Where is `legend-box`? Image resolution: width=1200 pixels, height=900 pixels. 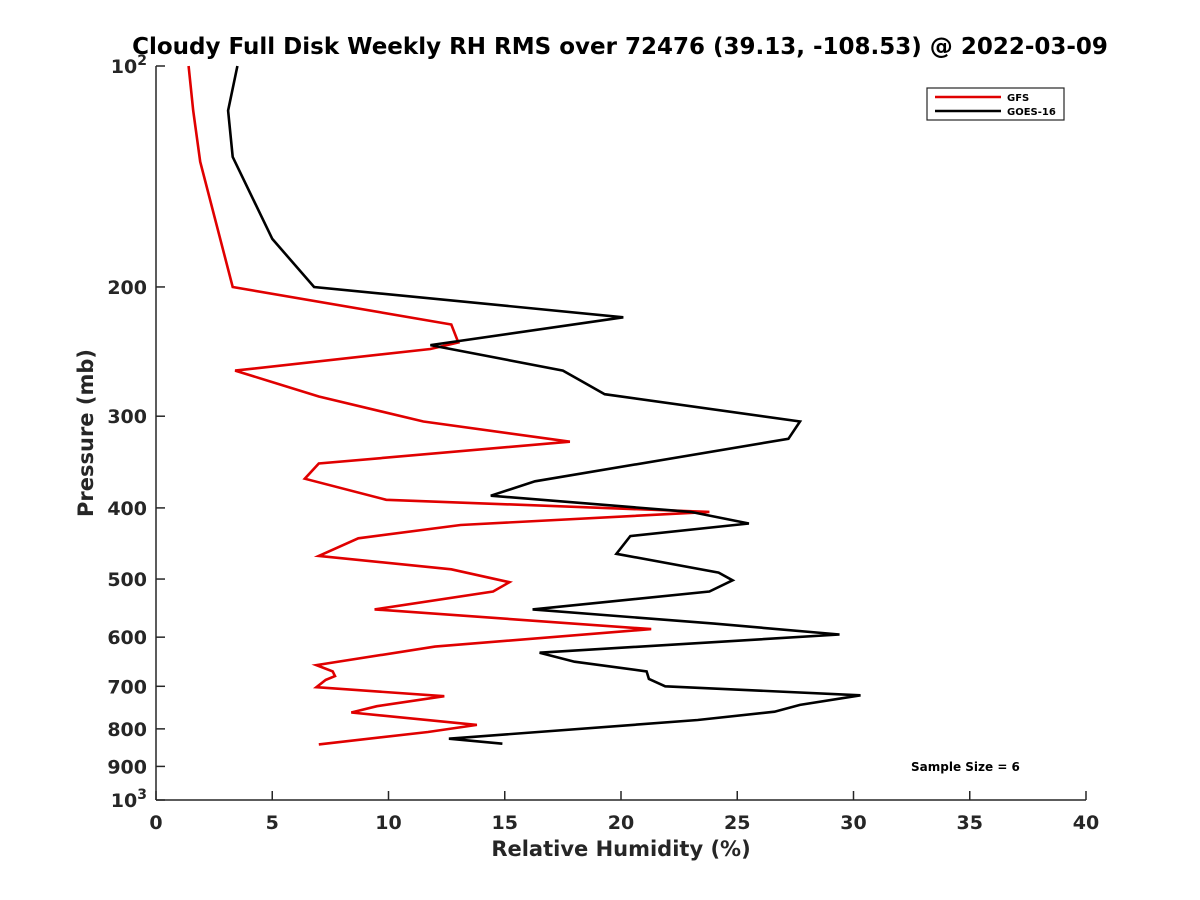 legend-box is located at coordinates (995, 104).